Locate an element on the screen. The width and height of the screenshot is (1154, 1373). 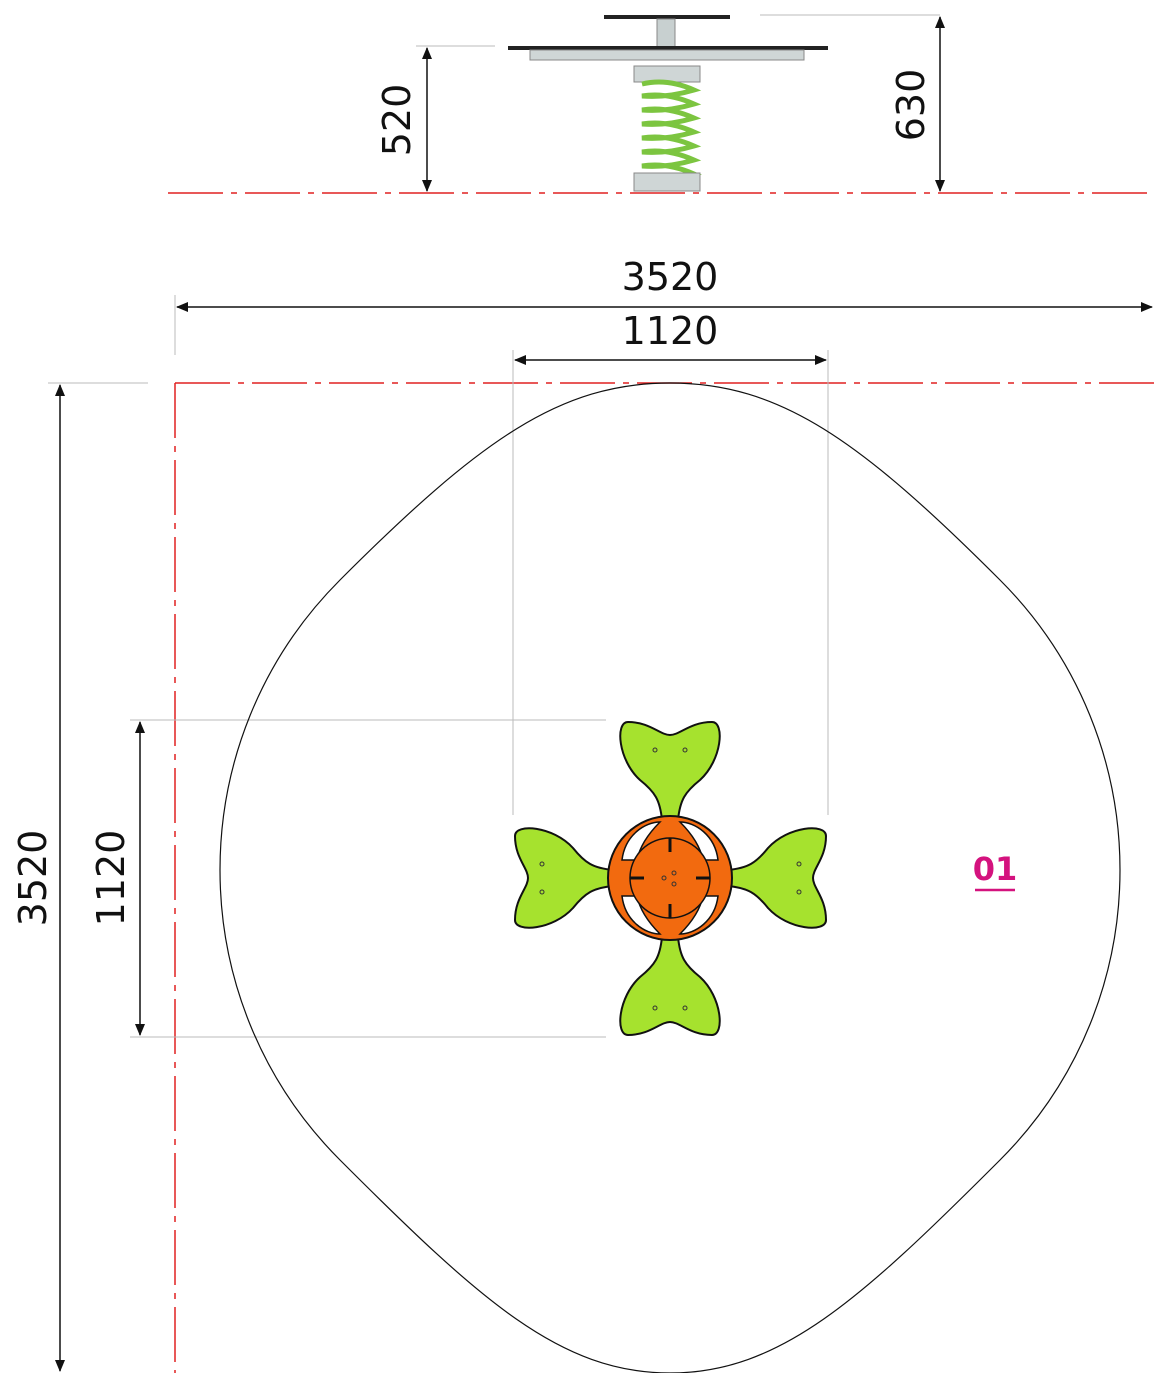
spring-coil is located at coordinates (671, 130).